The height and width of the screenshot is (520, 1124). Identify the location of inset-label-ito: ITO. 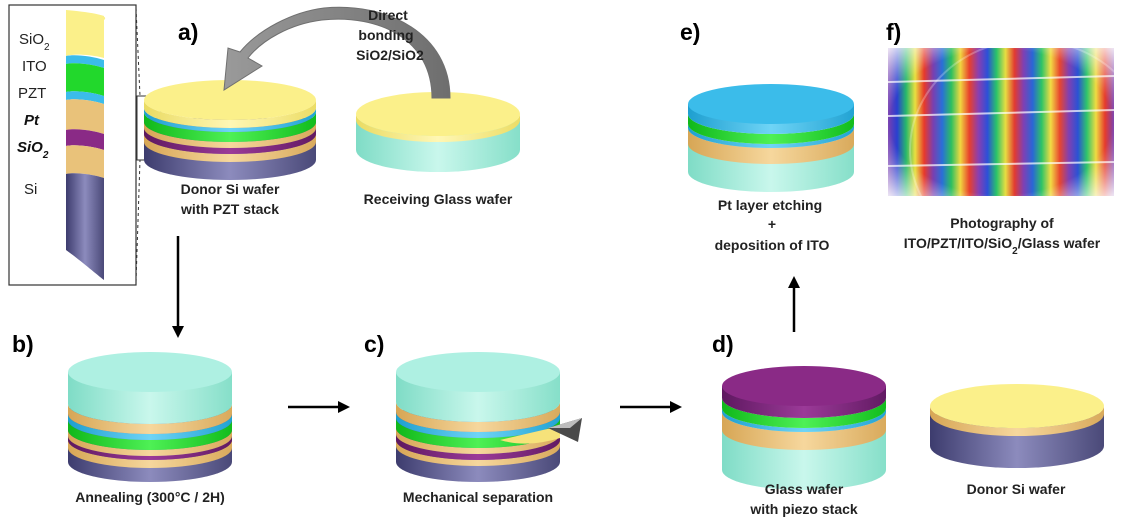
(34, 66).